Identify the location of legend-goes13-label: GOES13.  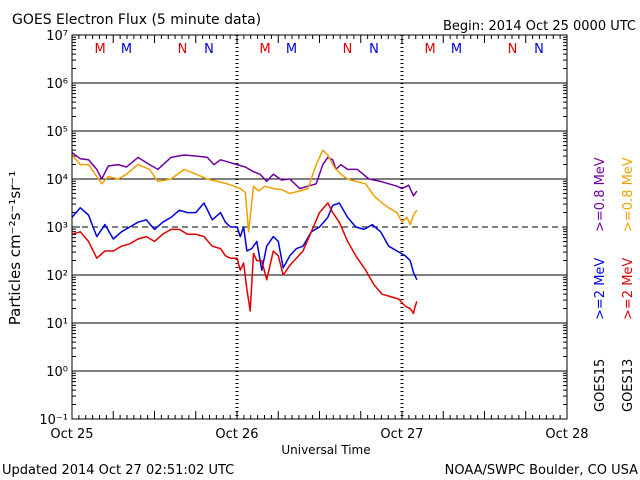
(628, 385).